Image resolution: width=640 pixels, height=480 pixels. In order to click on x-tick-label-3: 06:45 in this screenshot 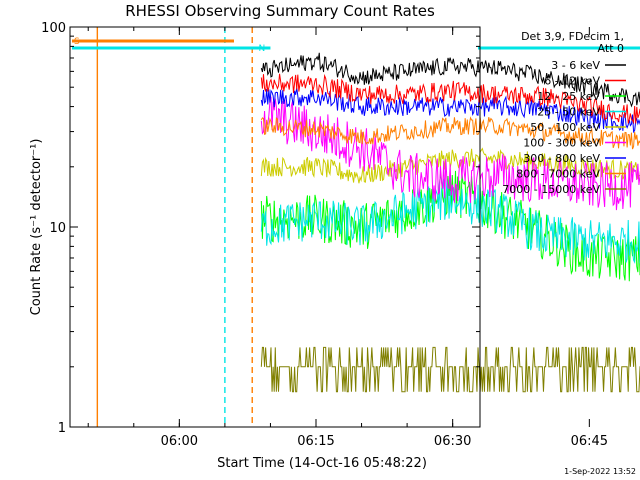, I will do `click(589, 441)`.